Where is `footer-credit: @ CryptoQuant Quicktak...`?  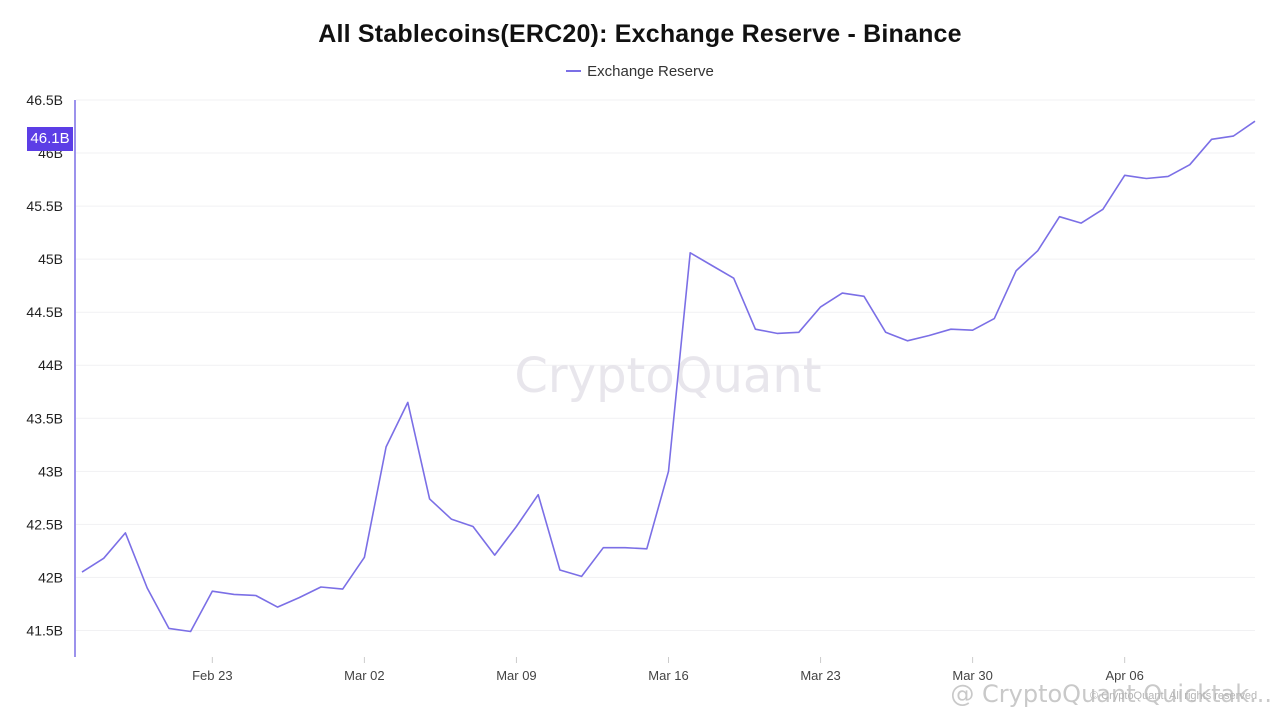
footer-credit: @ CryptoQuant Quicktak... is located at coordinates (1111, 694).